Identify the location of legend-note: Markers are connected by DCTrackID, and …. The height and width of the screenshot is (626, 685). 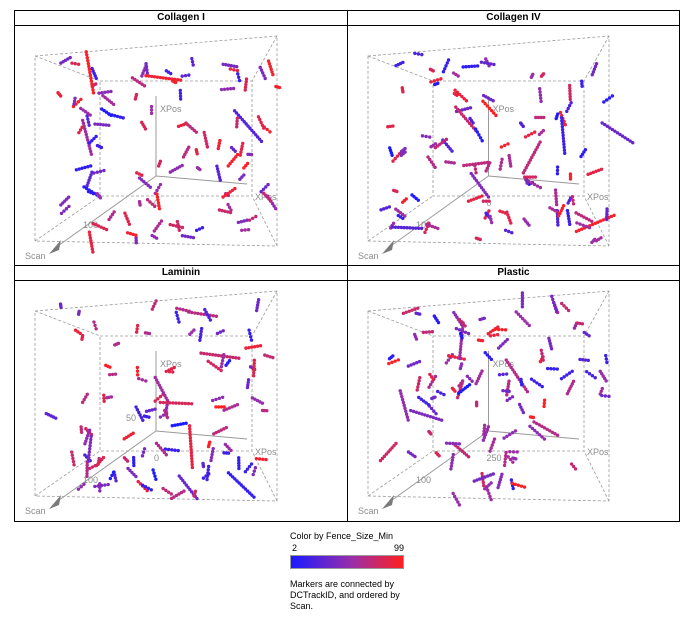
(345, 595).